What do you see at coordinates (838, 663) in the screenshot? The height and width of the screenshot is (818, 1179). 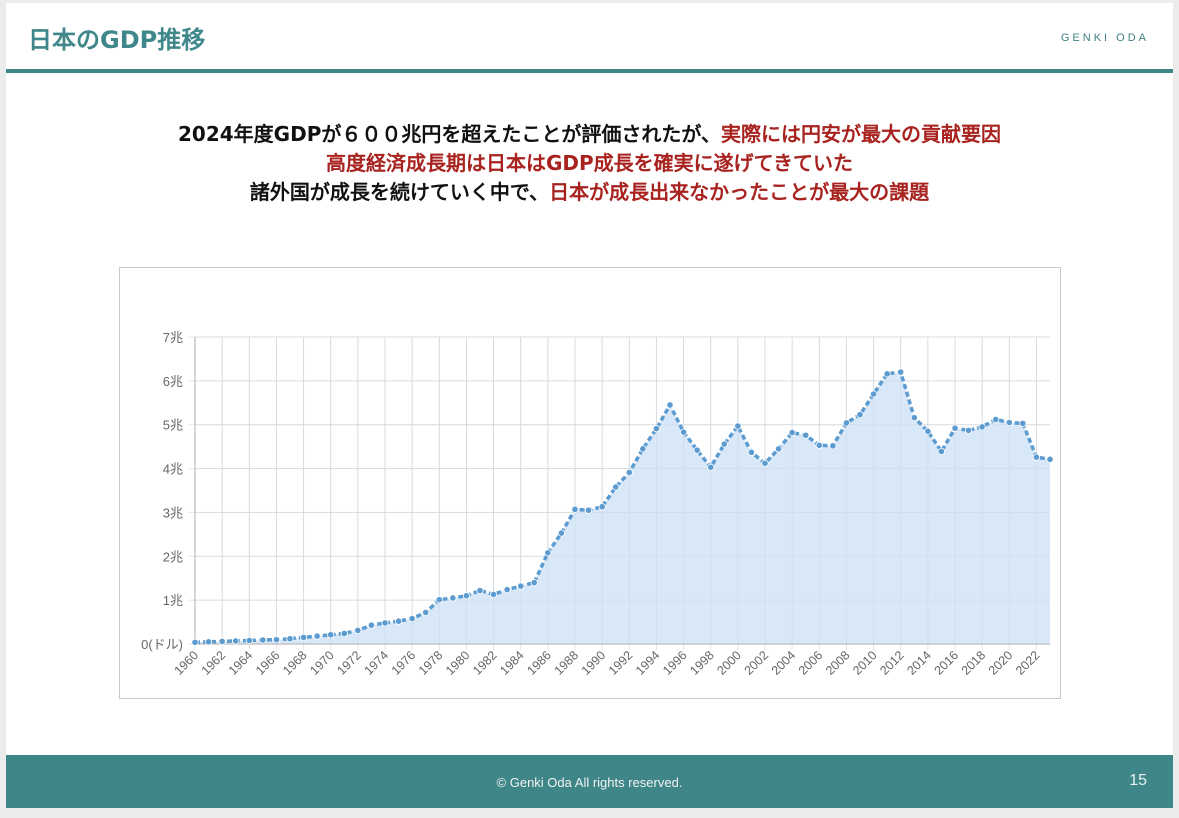 I see `x-tick-label: 2008` at bounding box center [838, 663].